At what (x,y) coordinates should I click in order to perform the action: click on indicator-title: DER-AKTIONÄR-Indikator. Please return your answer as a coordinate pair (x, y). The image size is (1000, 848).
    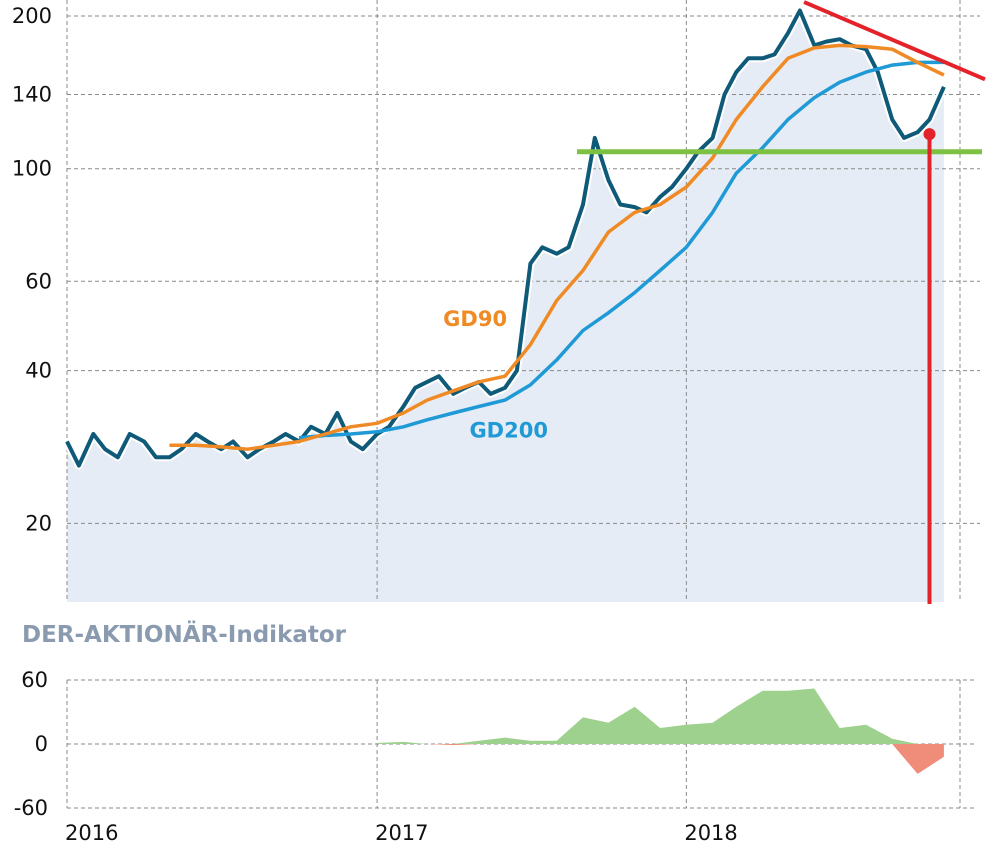
    Looking at the image, I should click on (184, 634).